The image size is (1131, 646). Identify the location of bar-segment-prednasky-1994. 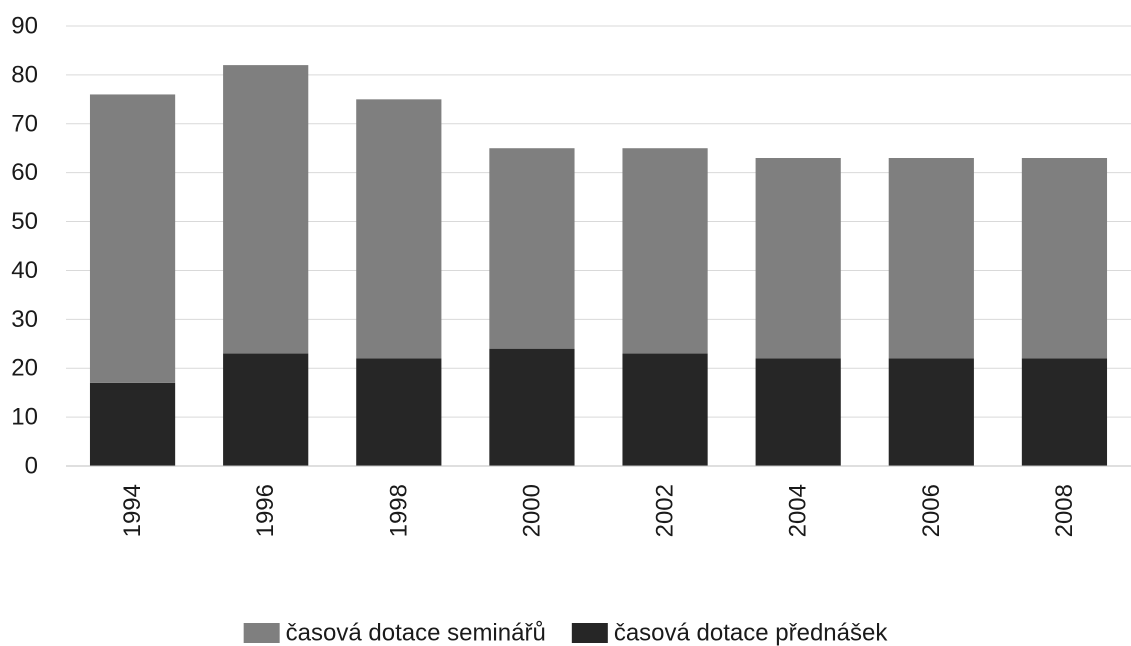
(132, 424).